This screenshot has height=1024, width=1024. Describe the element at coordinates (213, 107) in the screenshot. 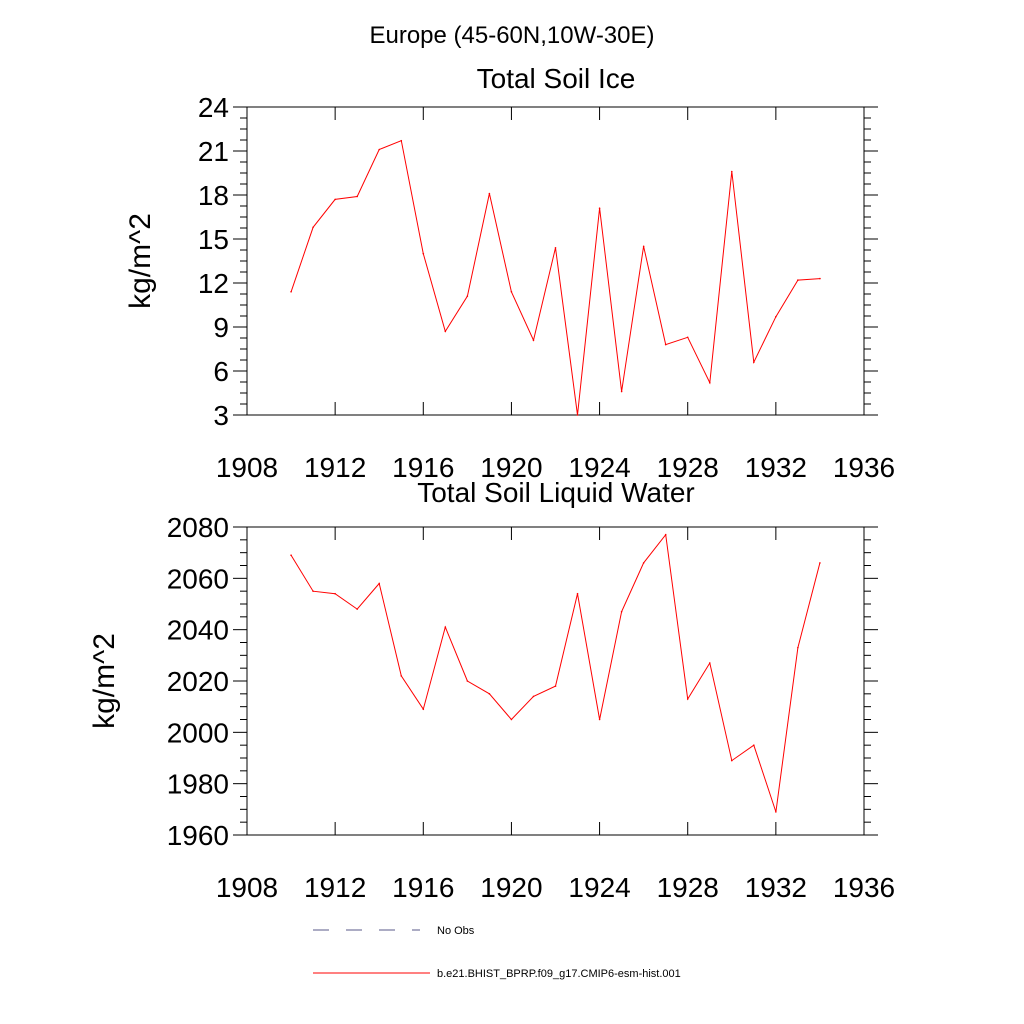

I see `y-tick-label: 24` at that location.